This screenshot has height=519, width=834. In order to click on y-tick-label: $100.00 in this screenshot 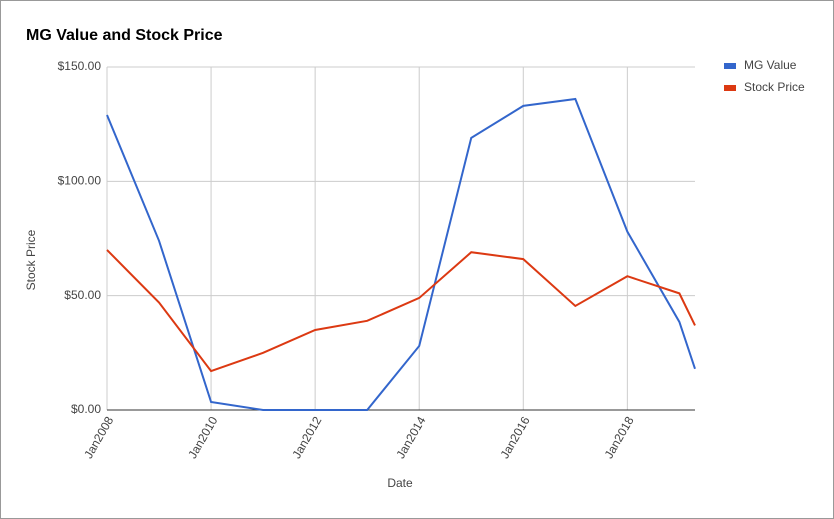, I will do `click(80, 181)`.